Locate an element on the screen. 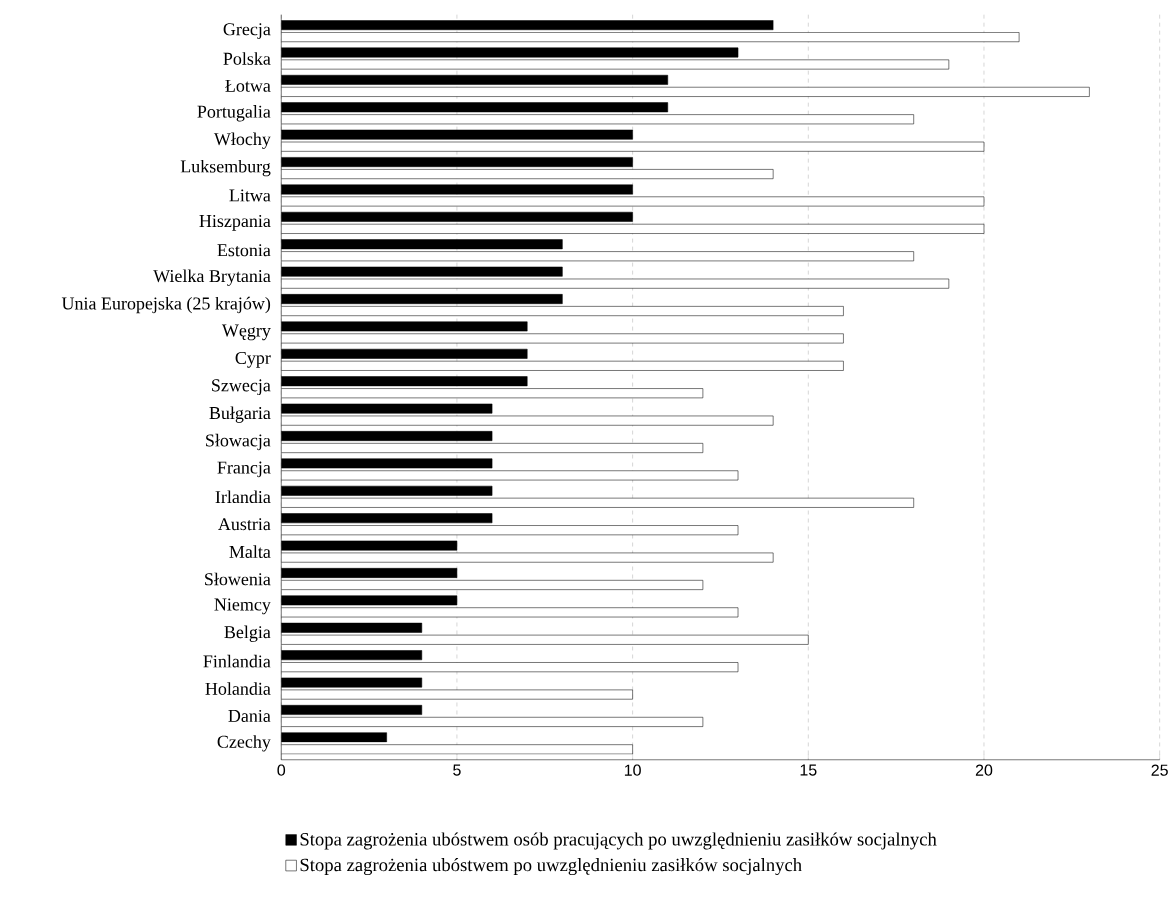  y-tick-label: Unia Europejska (25 krajów) is located at coordinates (166, 305).